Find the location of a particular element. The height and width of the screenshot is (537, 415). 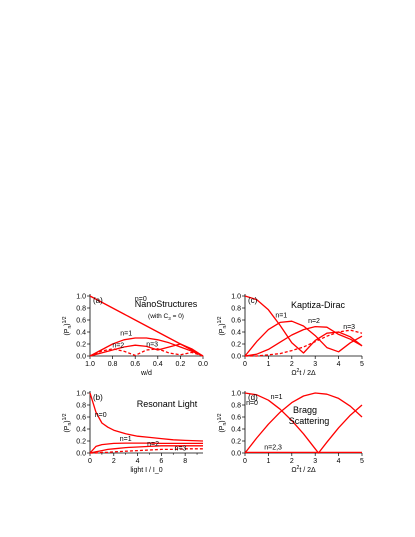

curve-label: n=2,3 is located at coordinates (273, 447).